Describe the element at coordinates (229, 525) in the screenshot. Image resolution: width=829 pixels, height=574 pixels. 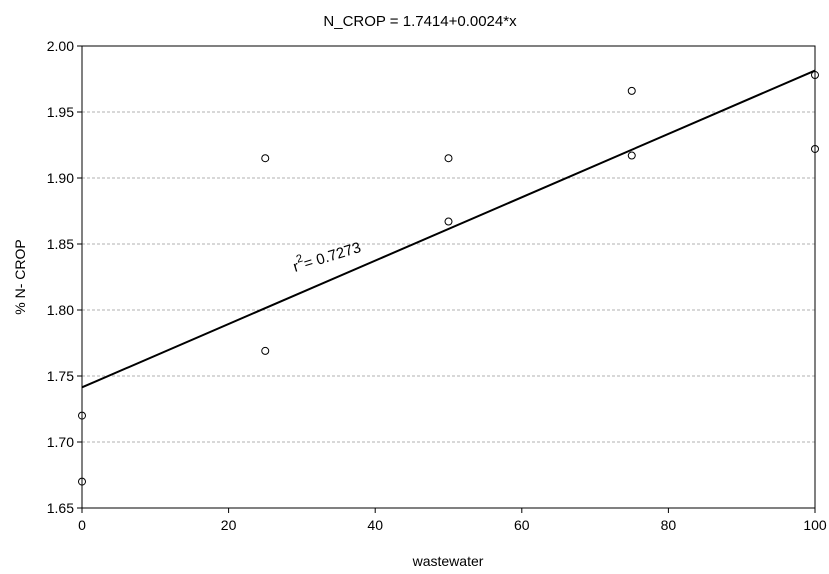
I see `x-tick-label: 20` at that location.